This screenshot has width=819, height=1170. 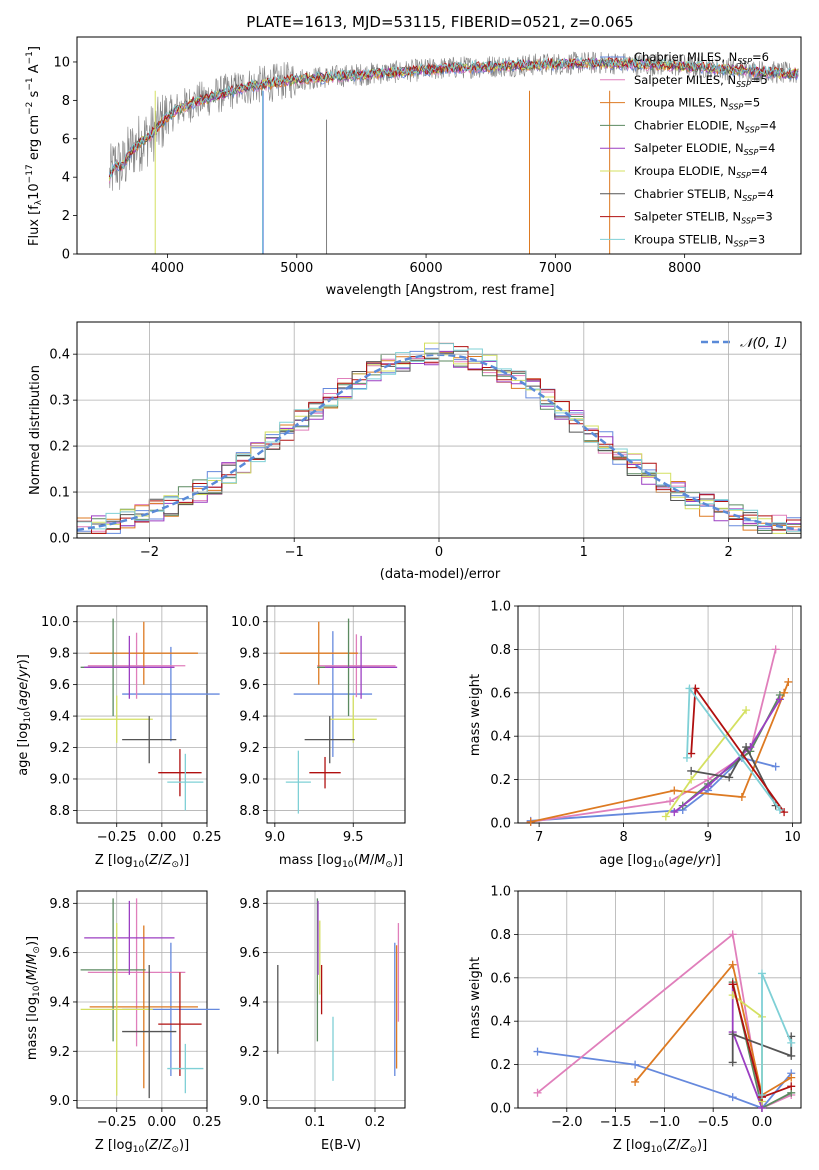 What do you see at coordinates (59, 355) in the screenshot?
I see `histogram-ytick-label: 0.4` at bounding box center [59, 355].